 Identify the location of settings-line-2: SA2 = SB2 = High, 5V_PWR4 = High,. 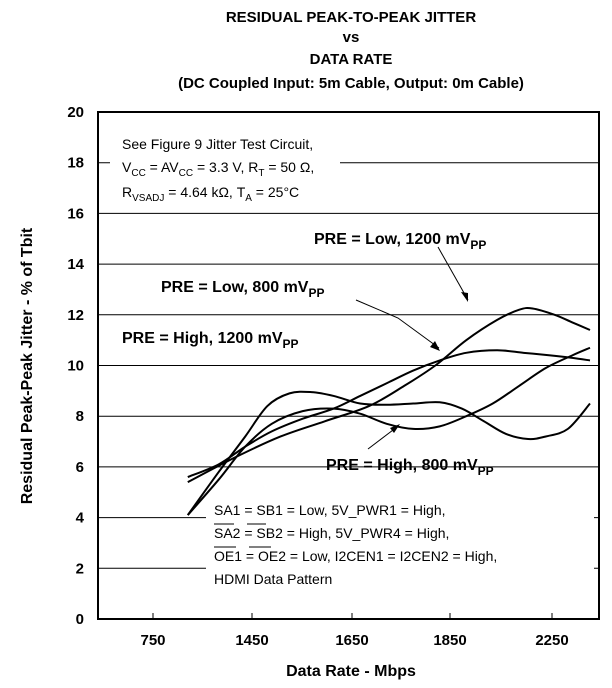
(331, 533).